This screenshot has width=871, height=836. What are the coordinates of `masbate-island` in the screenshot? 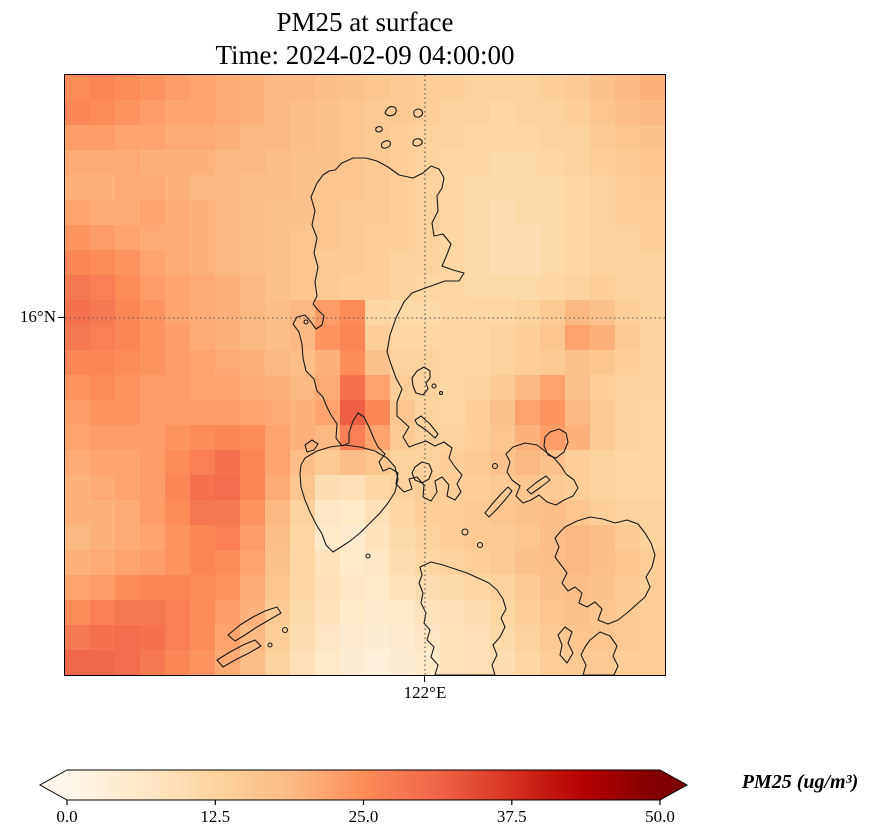 It's located at (599, 653).